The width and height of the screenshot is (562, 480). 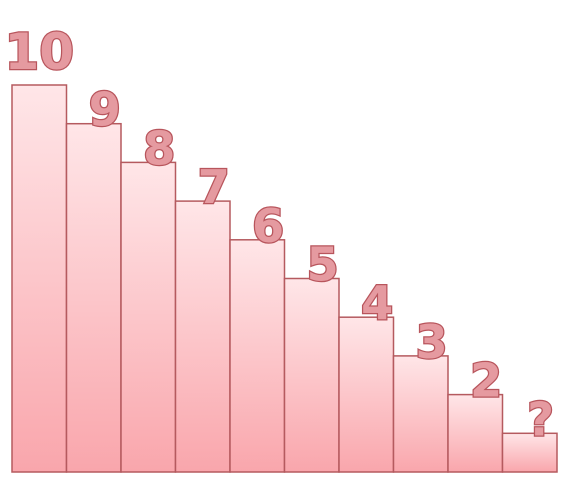 What do you see at coordinates (486, 381) in the screenshot?
I see `data-label-9: 2` at bounding box center [486, 381].